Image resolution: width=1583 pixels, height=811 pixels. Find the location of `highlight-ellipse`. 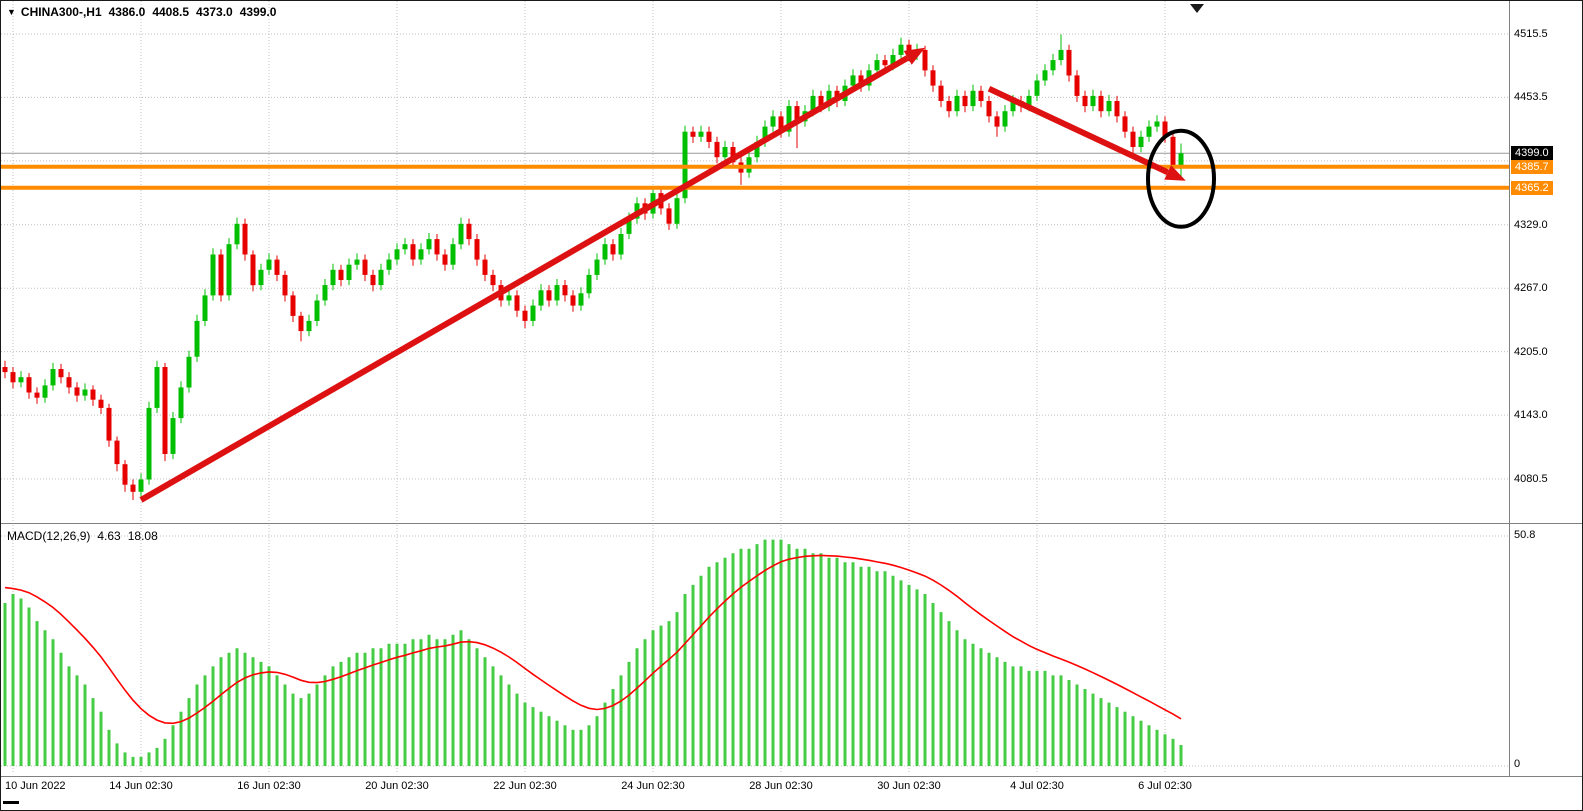

highlight-ellipse is located at coordinates (1181, 178).